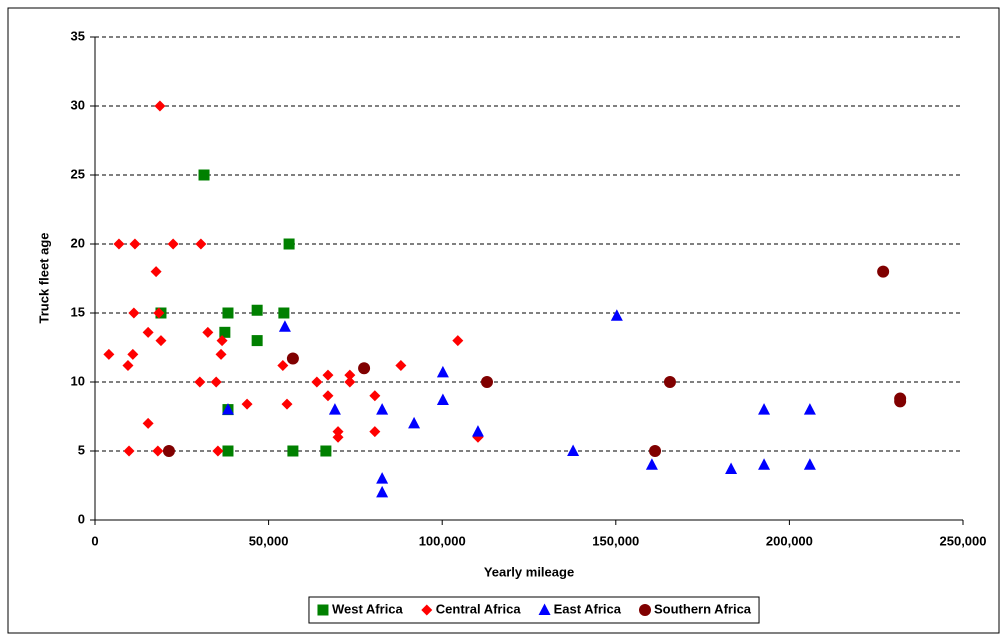  I want to click on legend-label: East Africa, so click(588, 608).